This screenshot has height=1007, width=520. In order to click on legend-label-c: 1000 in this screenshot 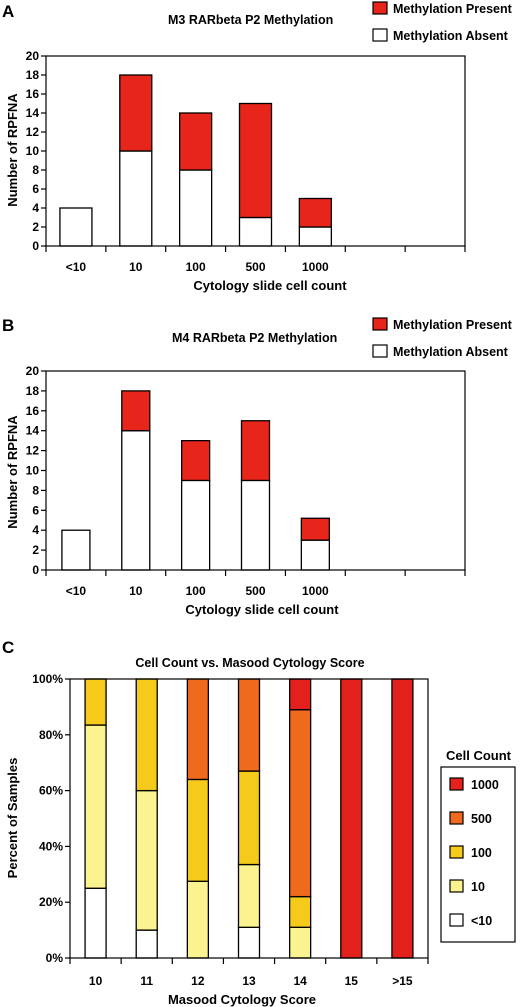, I will do `click(485, 785)`.